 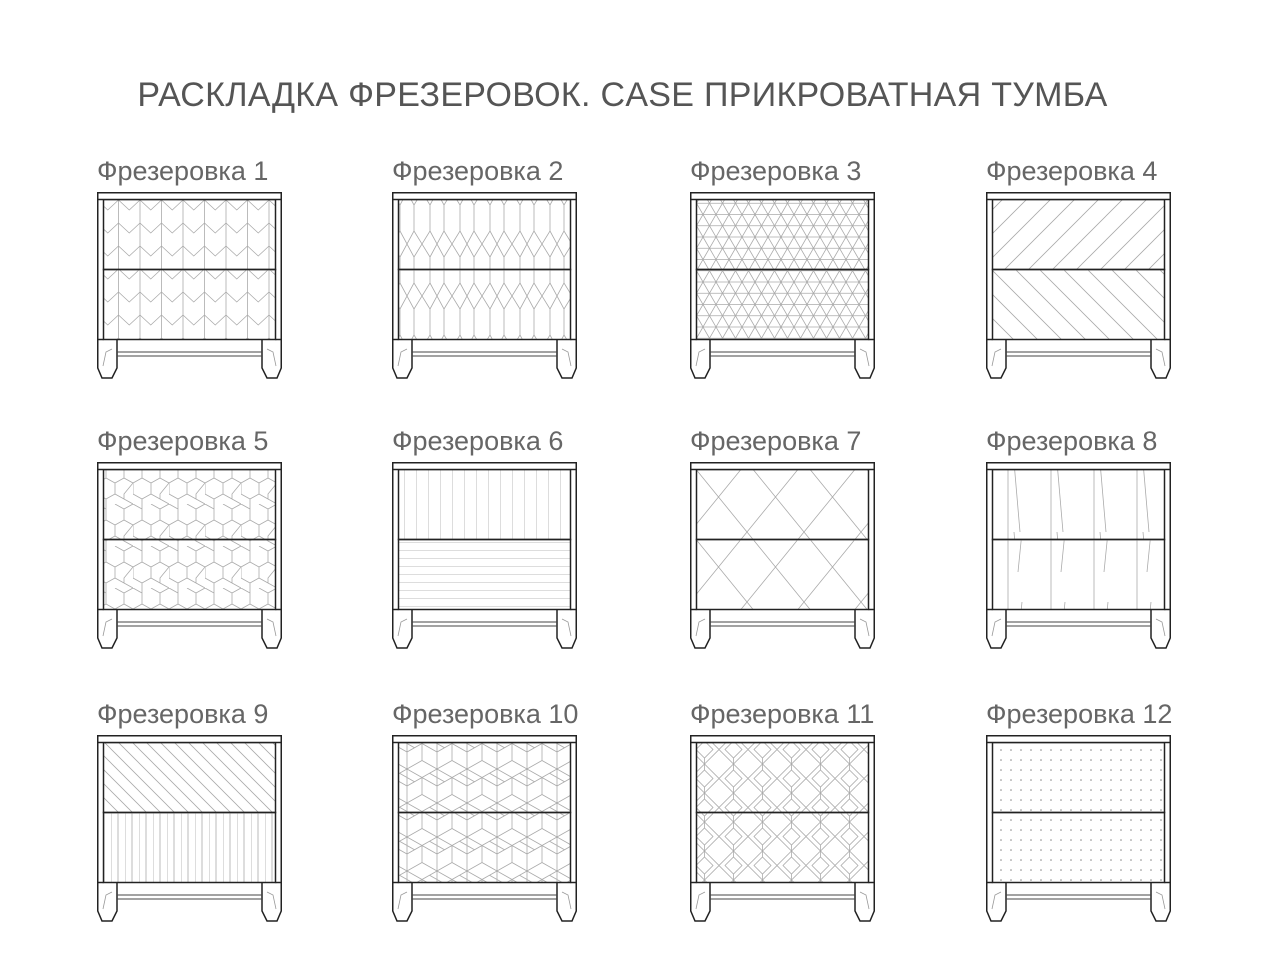 What do you see at coordinates (1072, 171) in the screenshot?
I see `pattern-label: Фрезеровка 4` at bounding box center [1072, 171].